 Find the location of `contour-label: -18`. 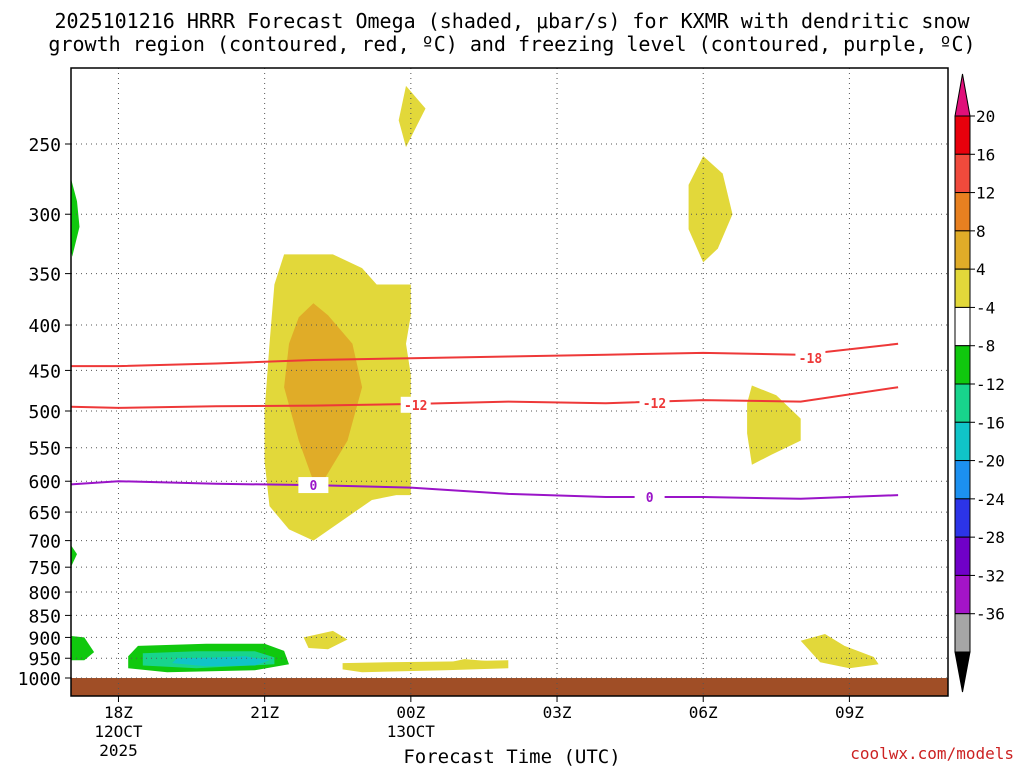

contour-label: -18 is located at coordinates (811, 359).